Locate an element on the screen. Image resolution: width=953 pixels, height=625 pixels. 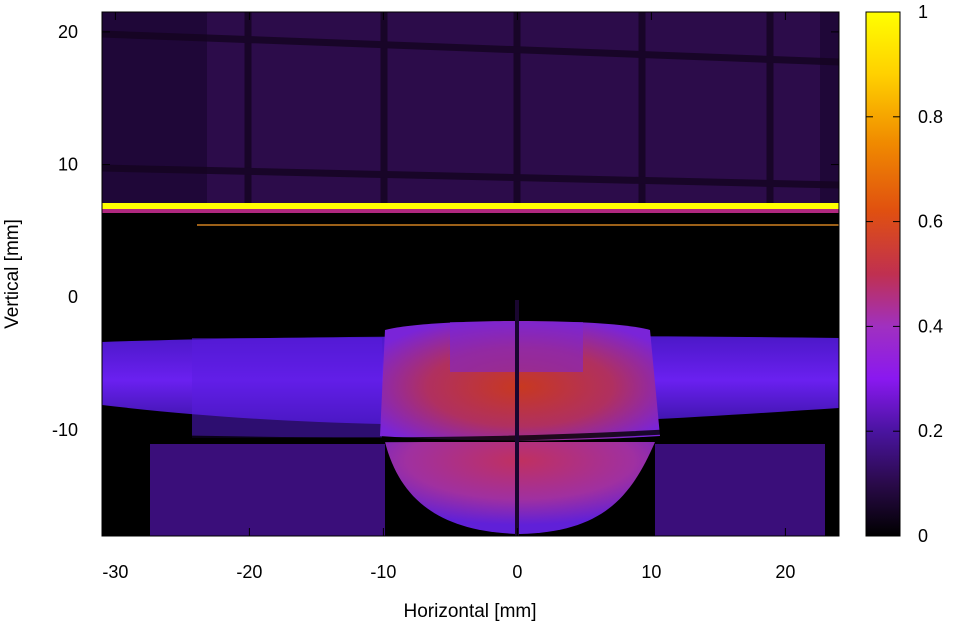
y-tick-label: -10 is located at coordinates (65, 430).